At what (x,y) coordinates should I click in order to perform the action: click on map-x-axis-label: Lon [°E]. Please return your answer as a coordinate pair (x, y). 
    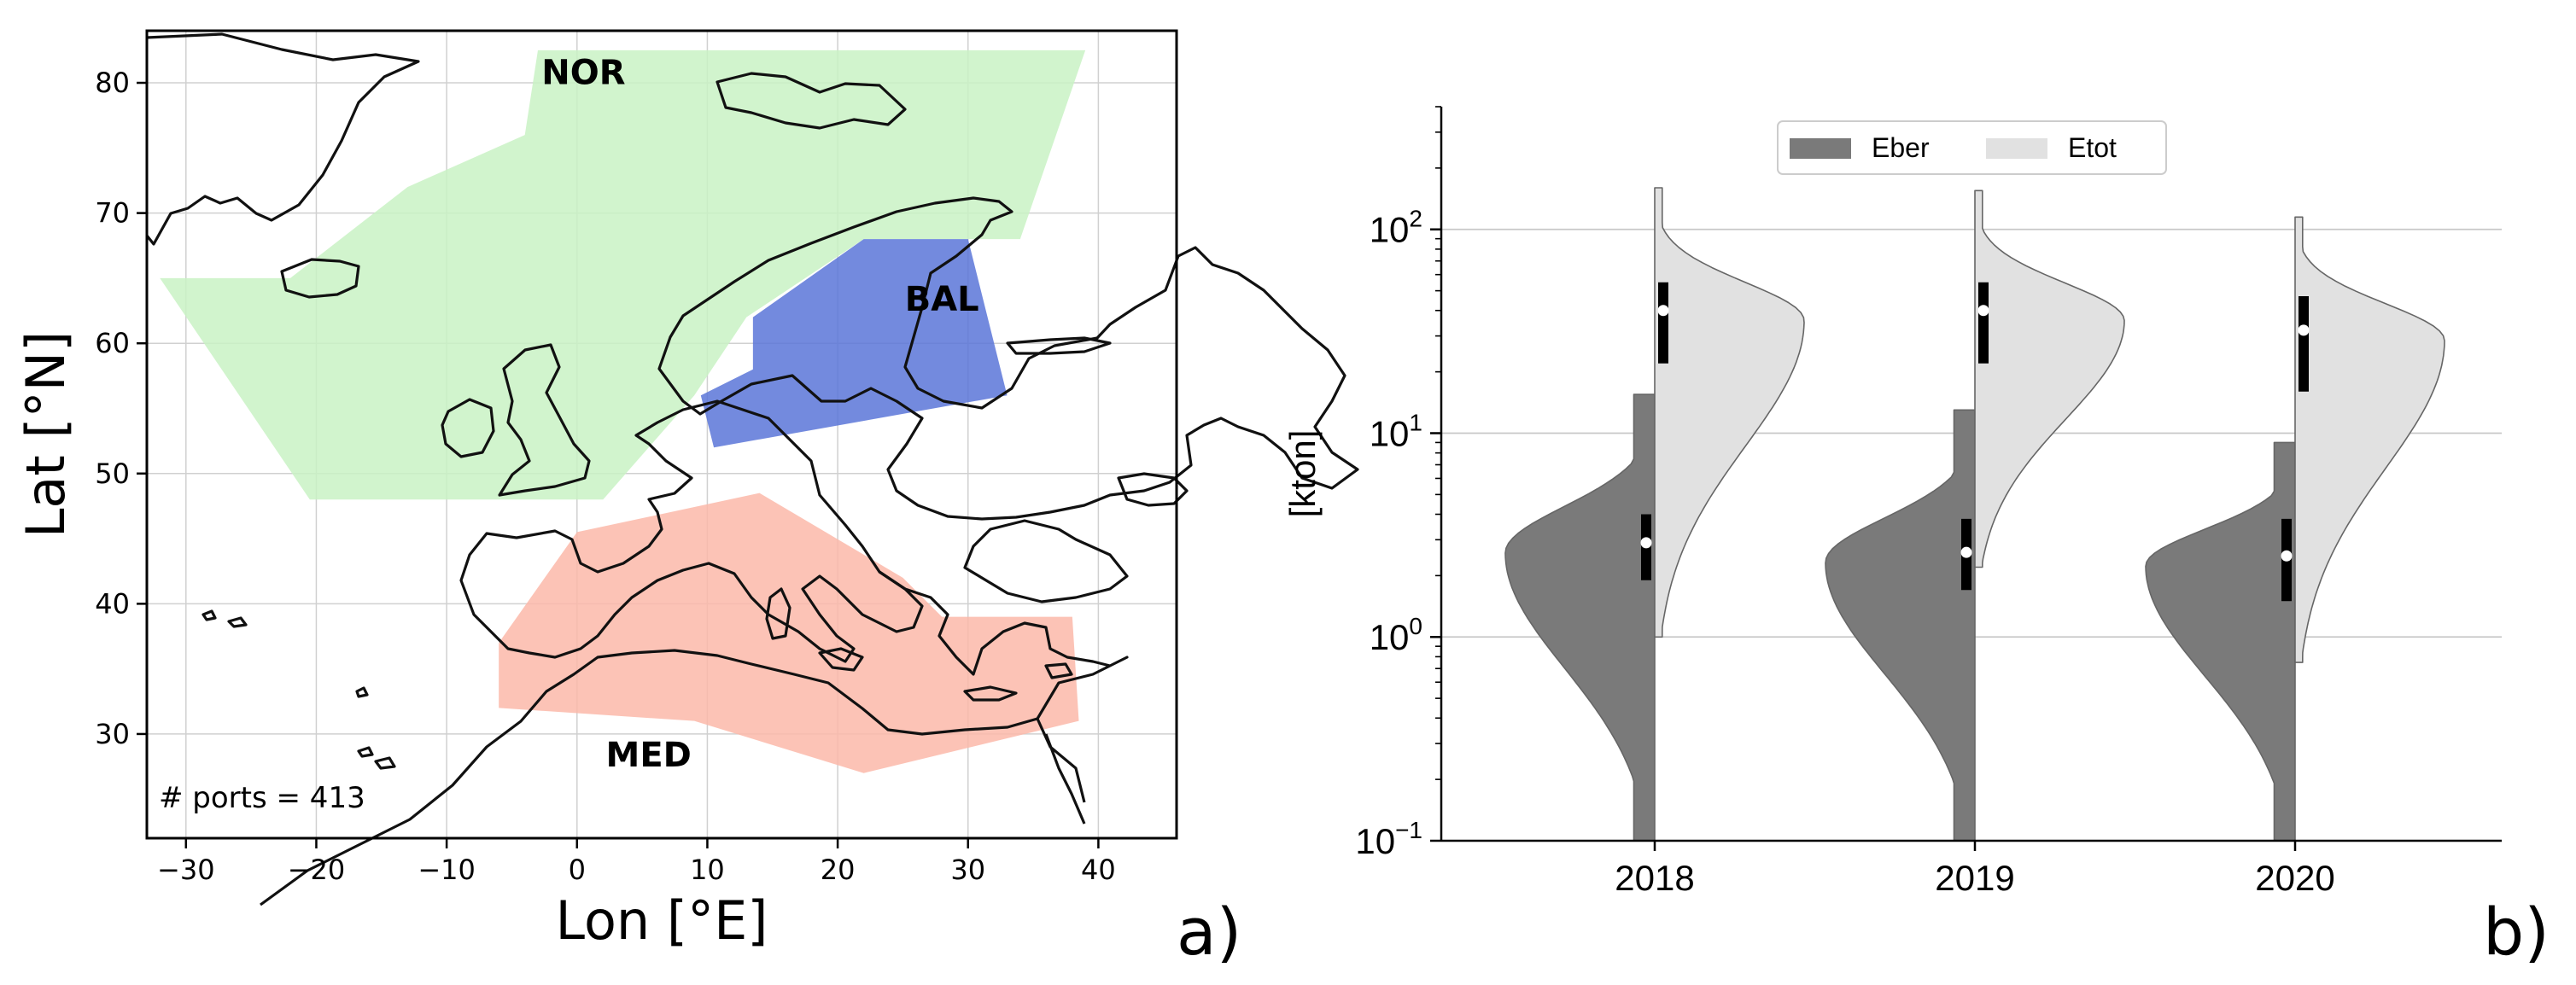
    Looking at the image, I should click on (662, 920).